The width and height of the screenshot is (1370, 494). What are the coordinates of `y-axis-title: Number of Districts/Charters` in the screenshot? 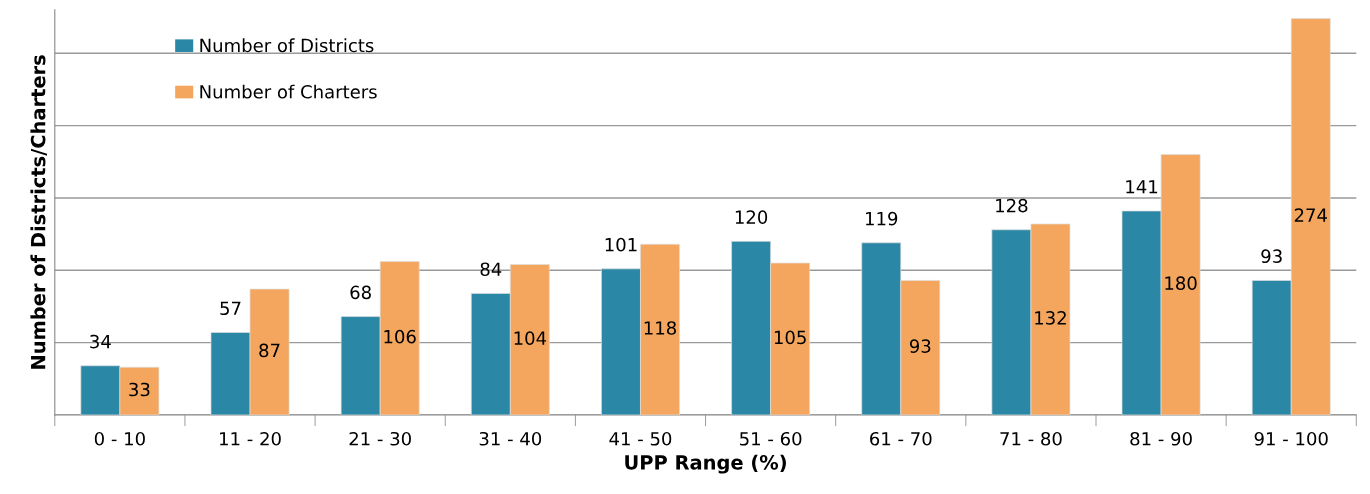 It's located at (39, 212).